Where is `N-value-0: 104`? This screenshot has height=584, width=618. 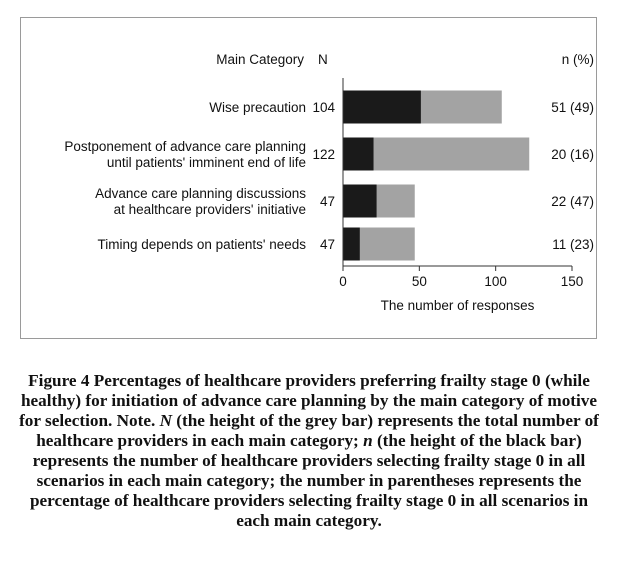
N-value-0: 104 is located at coordinates (323, 107).